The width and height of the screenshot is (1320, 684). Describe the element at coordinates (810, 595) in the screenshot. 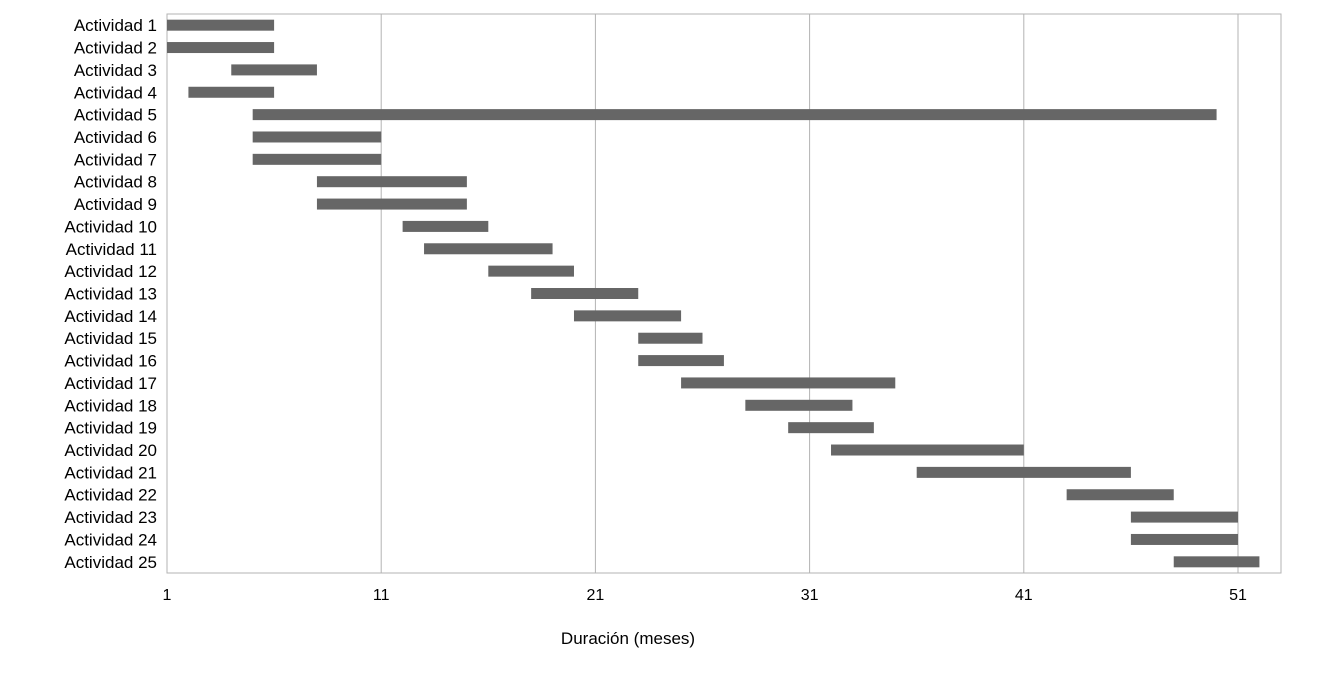

I see `x-tick-label: 31` at that location.